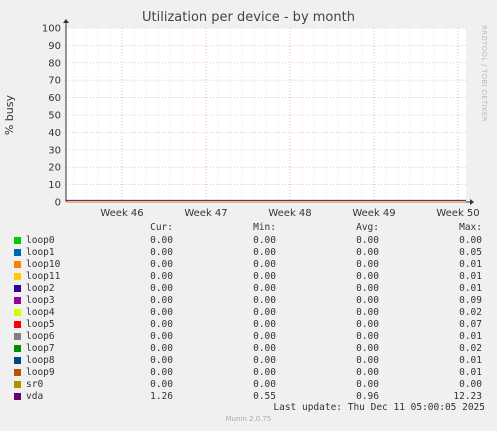 The width and height of the screenshot is (497, 431). I want to click on legend-series-name: vda, so click(35, 396).